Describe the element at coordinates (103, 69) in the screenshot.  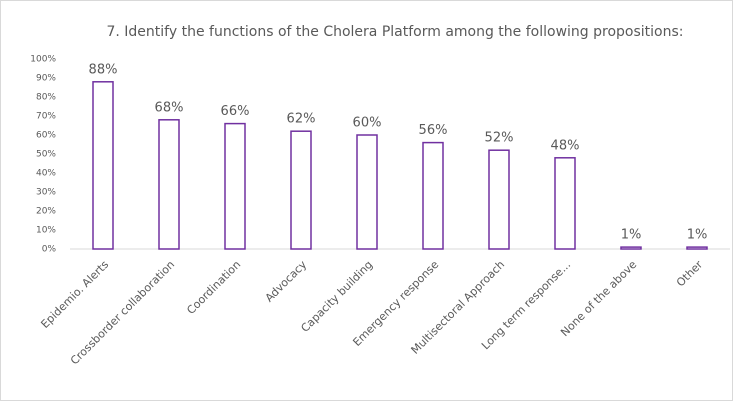
I see `value-label: 88%` at that location.